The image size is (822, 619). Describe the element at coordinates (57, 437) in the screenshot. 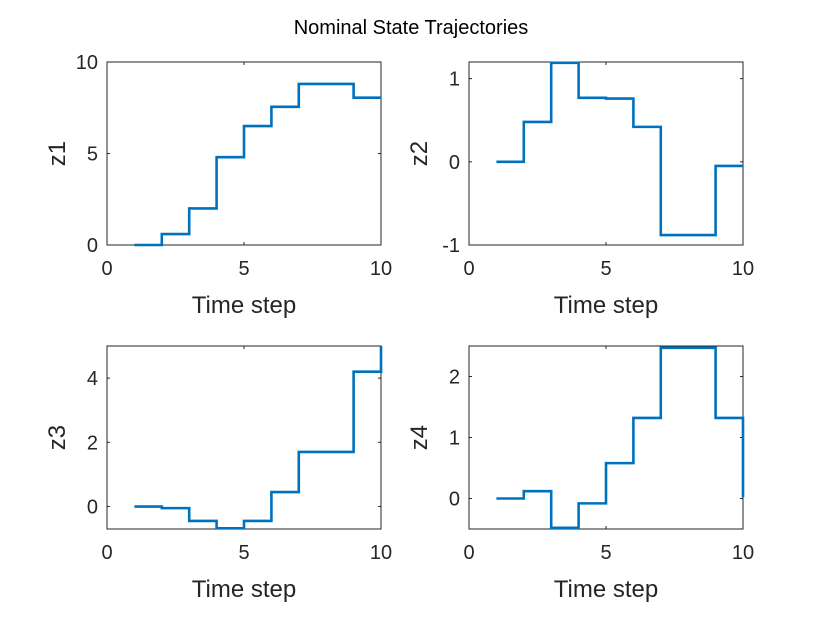

I see `y-axis-label: z3` at that location.